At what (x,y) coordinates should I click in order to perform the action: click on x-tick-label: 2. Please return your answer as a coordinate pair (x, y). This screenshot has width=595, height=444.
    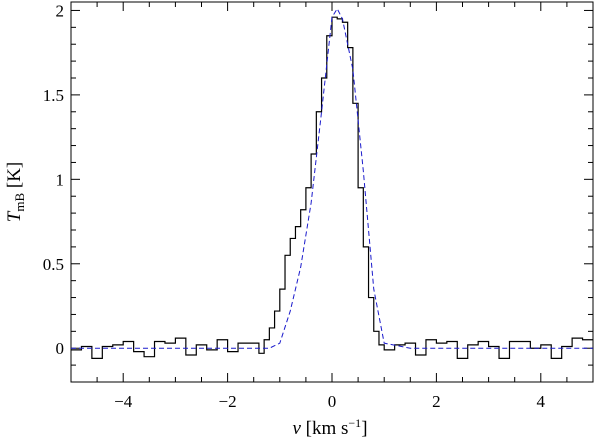
    Looking at the image, I should click on (436, 401).